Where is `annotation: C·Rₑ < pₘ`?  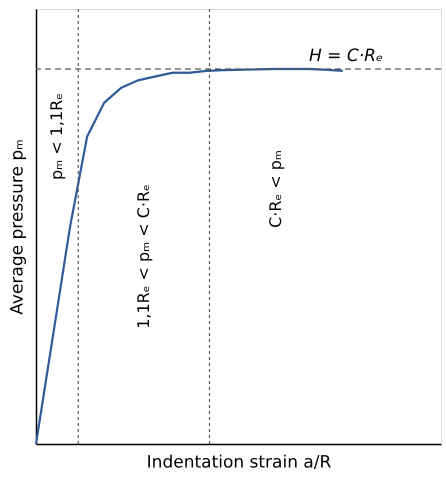
annotation: C·Rₑ < pₘ is located at coordinates (276, 189).